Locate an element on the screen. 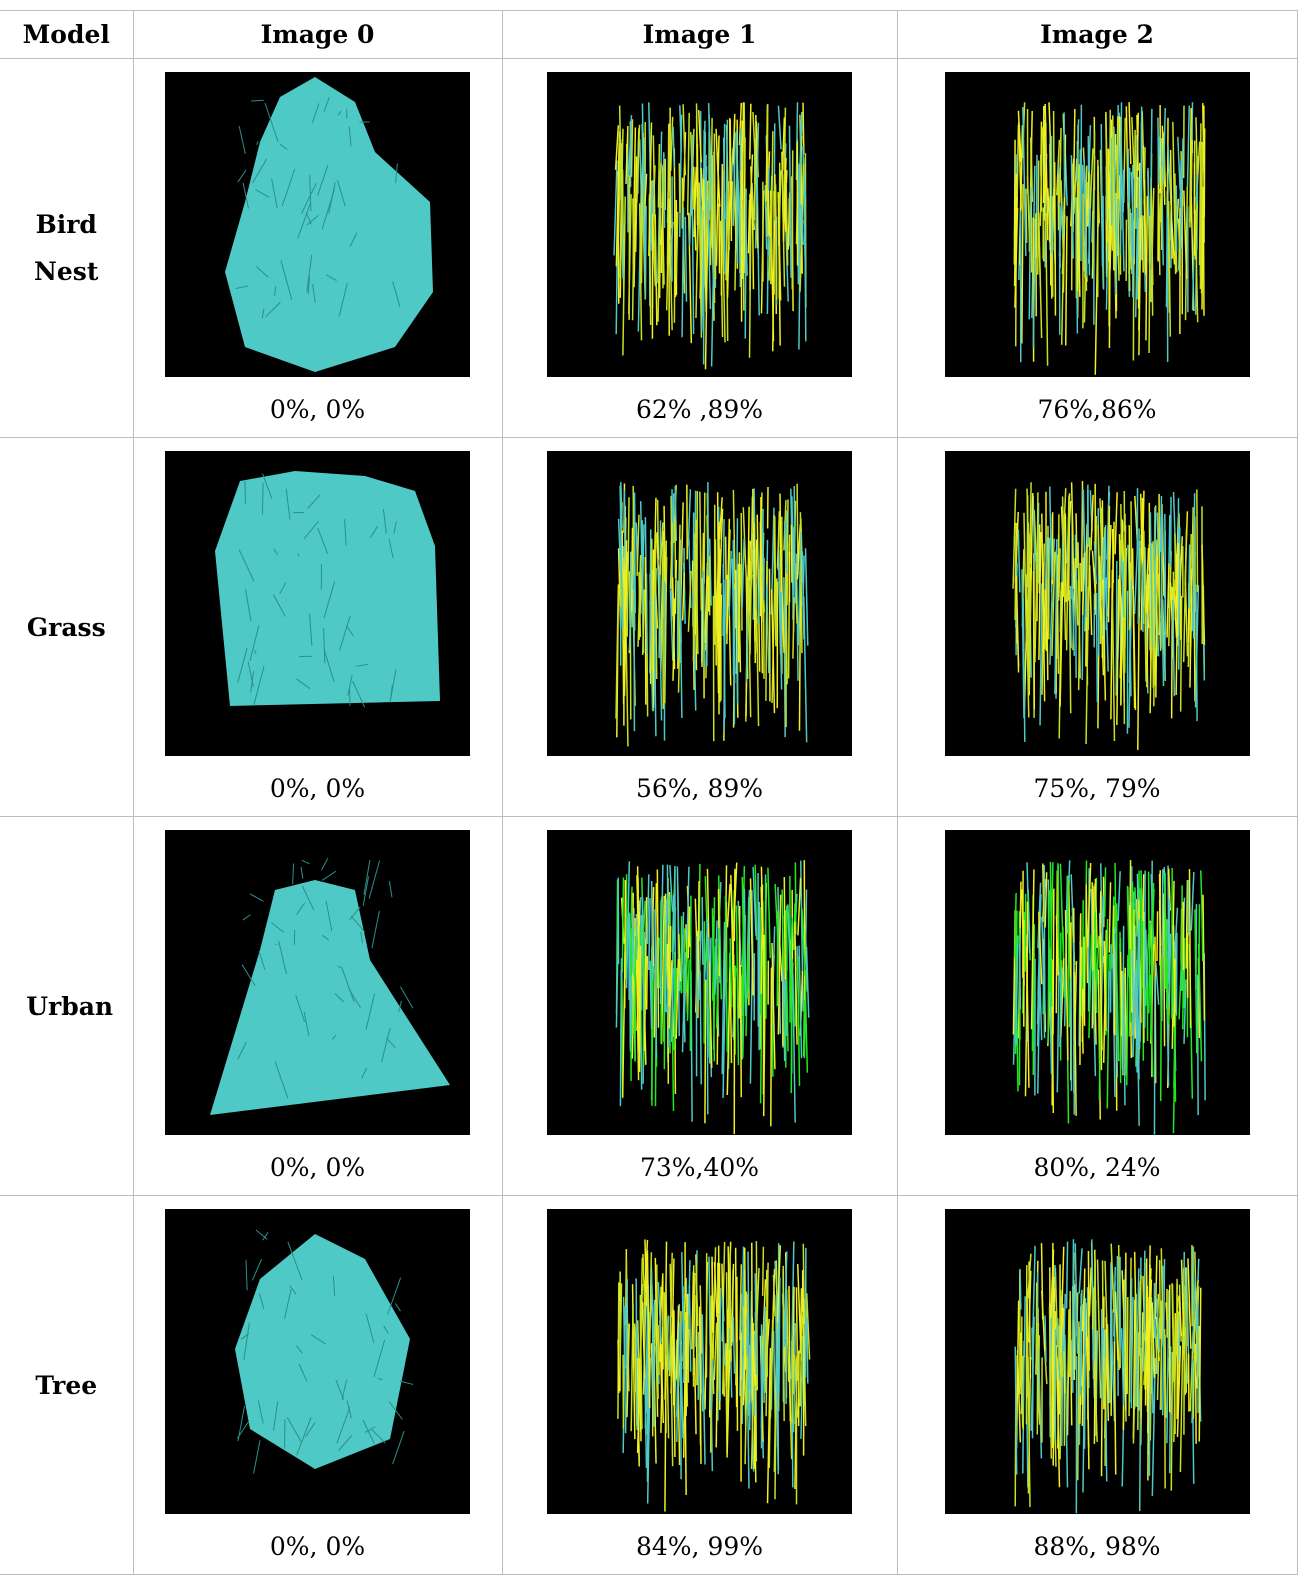 Image resolution: width=1303 pixels, height=1575 pixels. caption: 84%, 99% is located at coordinates (699, 1546).